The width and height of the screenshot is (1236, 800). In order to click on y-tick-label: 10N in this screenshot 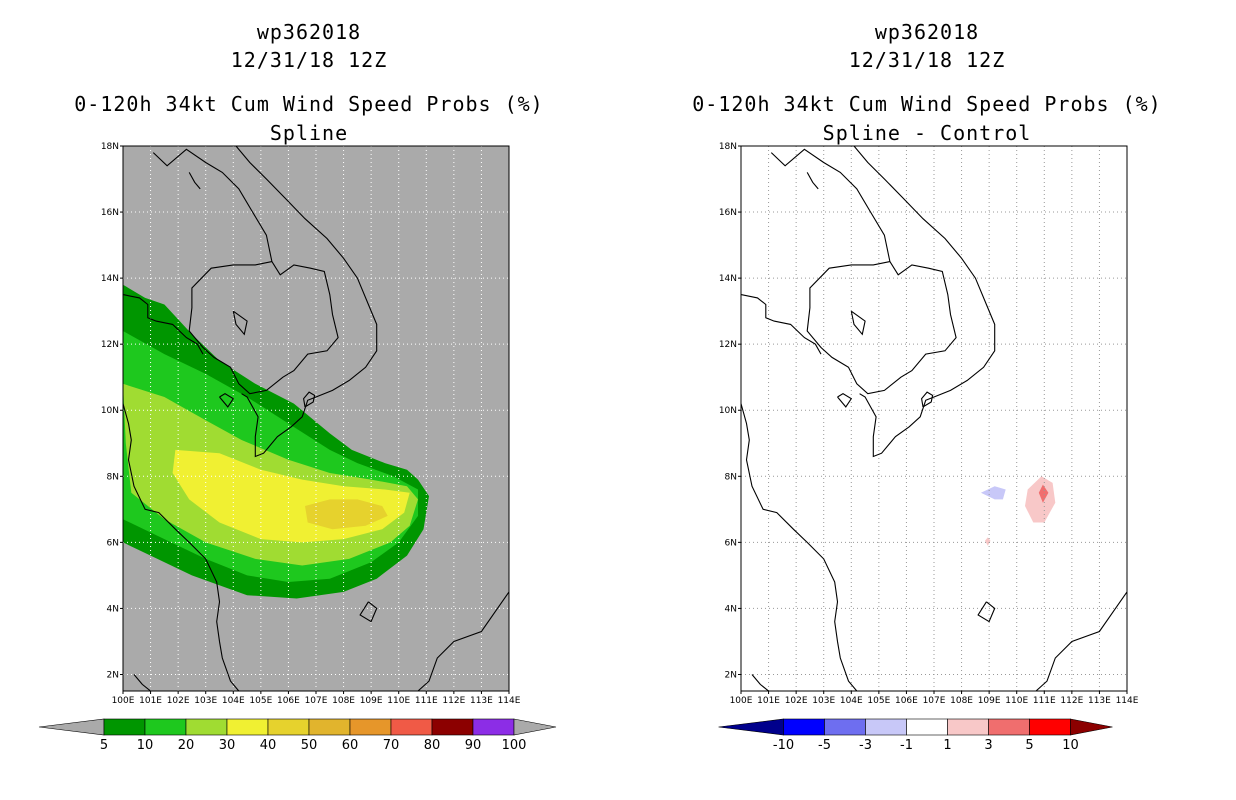, I will do `click(110, 411)`.